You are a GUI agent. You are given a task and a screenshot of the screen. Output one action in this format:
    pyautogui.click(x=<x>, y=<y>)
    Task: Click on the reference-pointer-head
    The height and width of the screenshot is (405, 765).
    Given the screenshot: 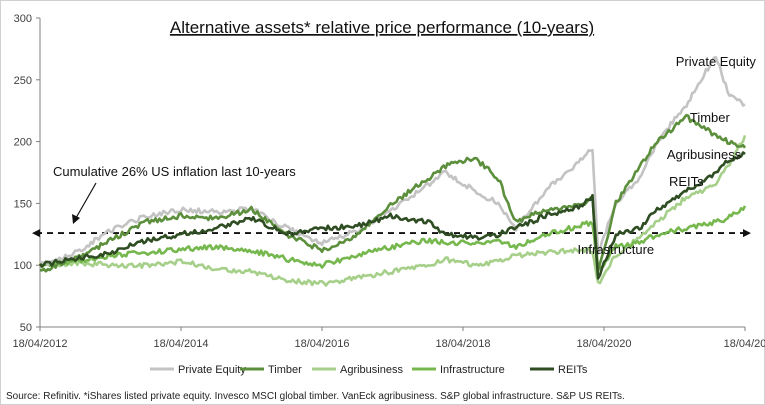 What is the action you would take?
    pyautogui.click(x=76, y=219)
    